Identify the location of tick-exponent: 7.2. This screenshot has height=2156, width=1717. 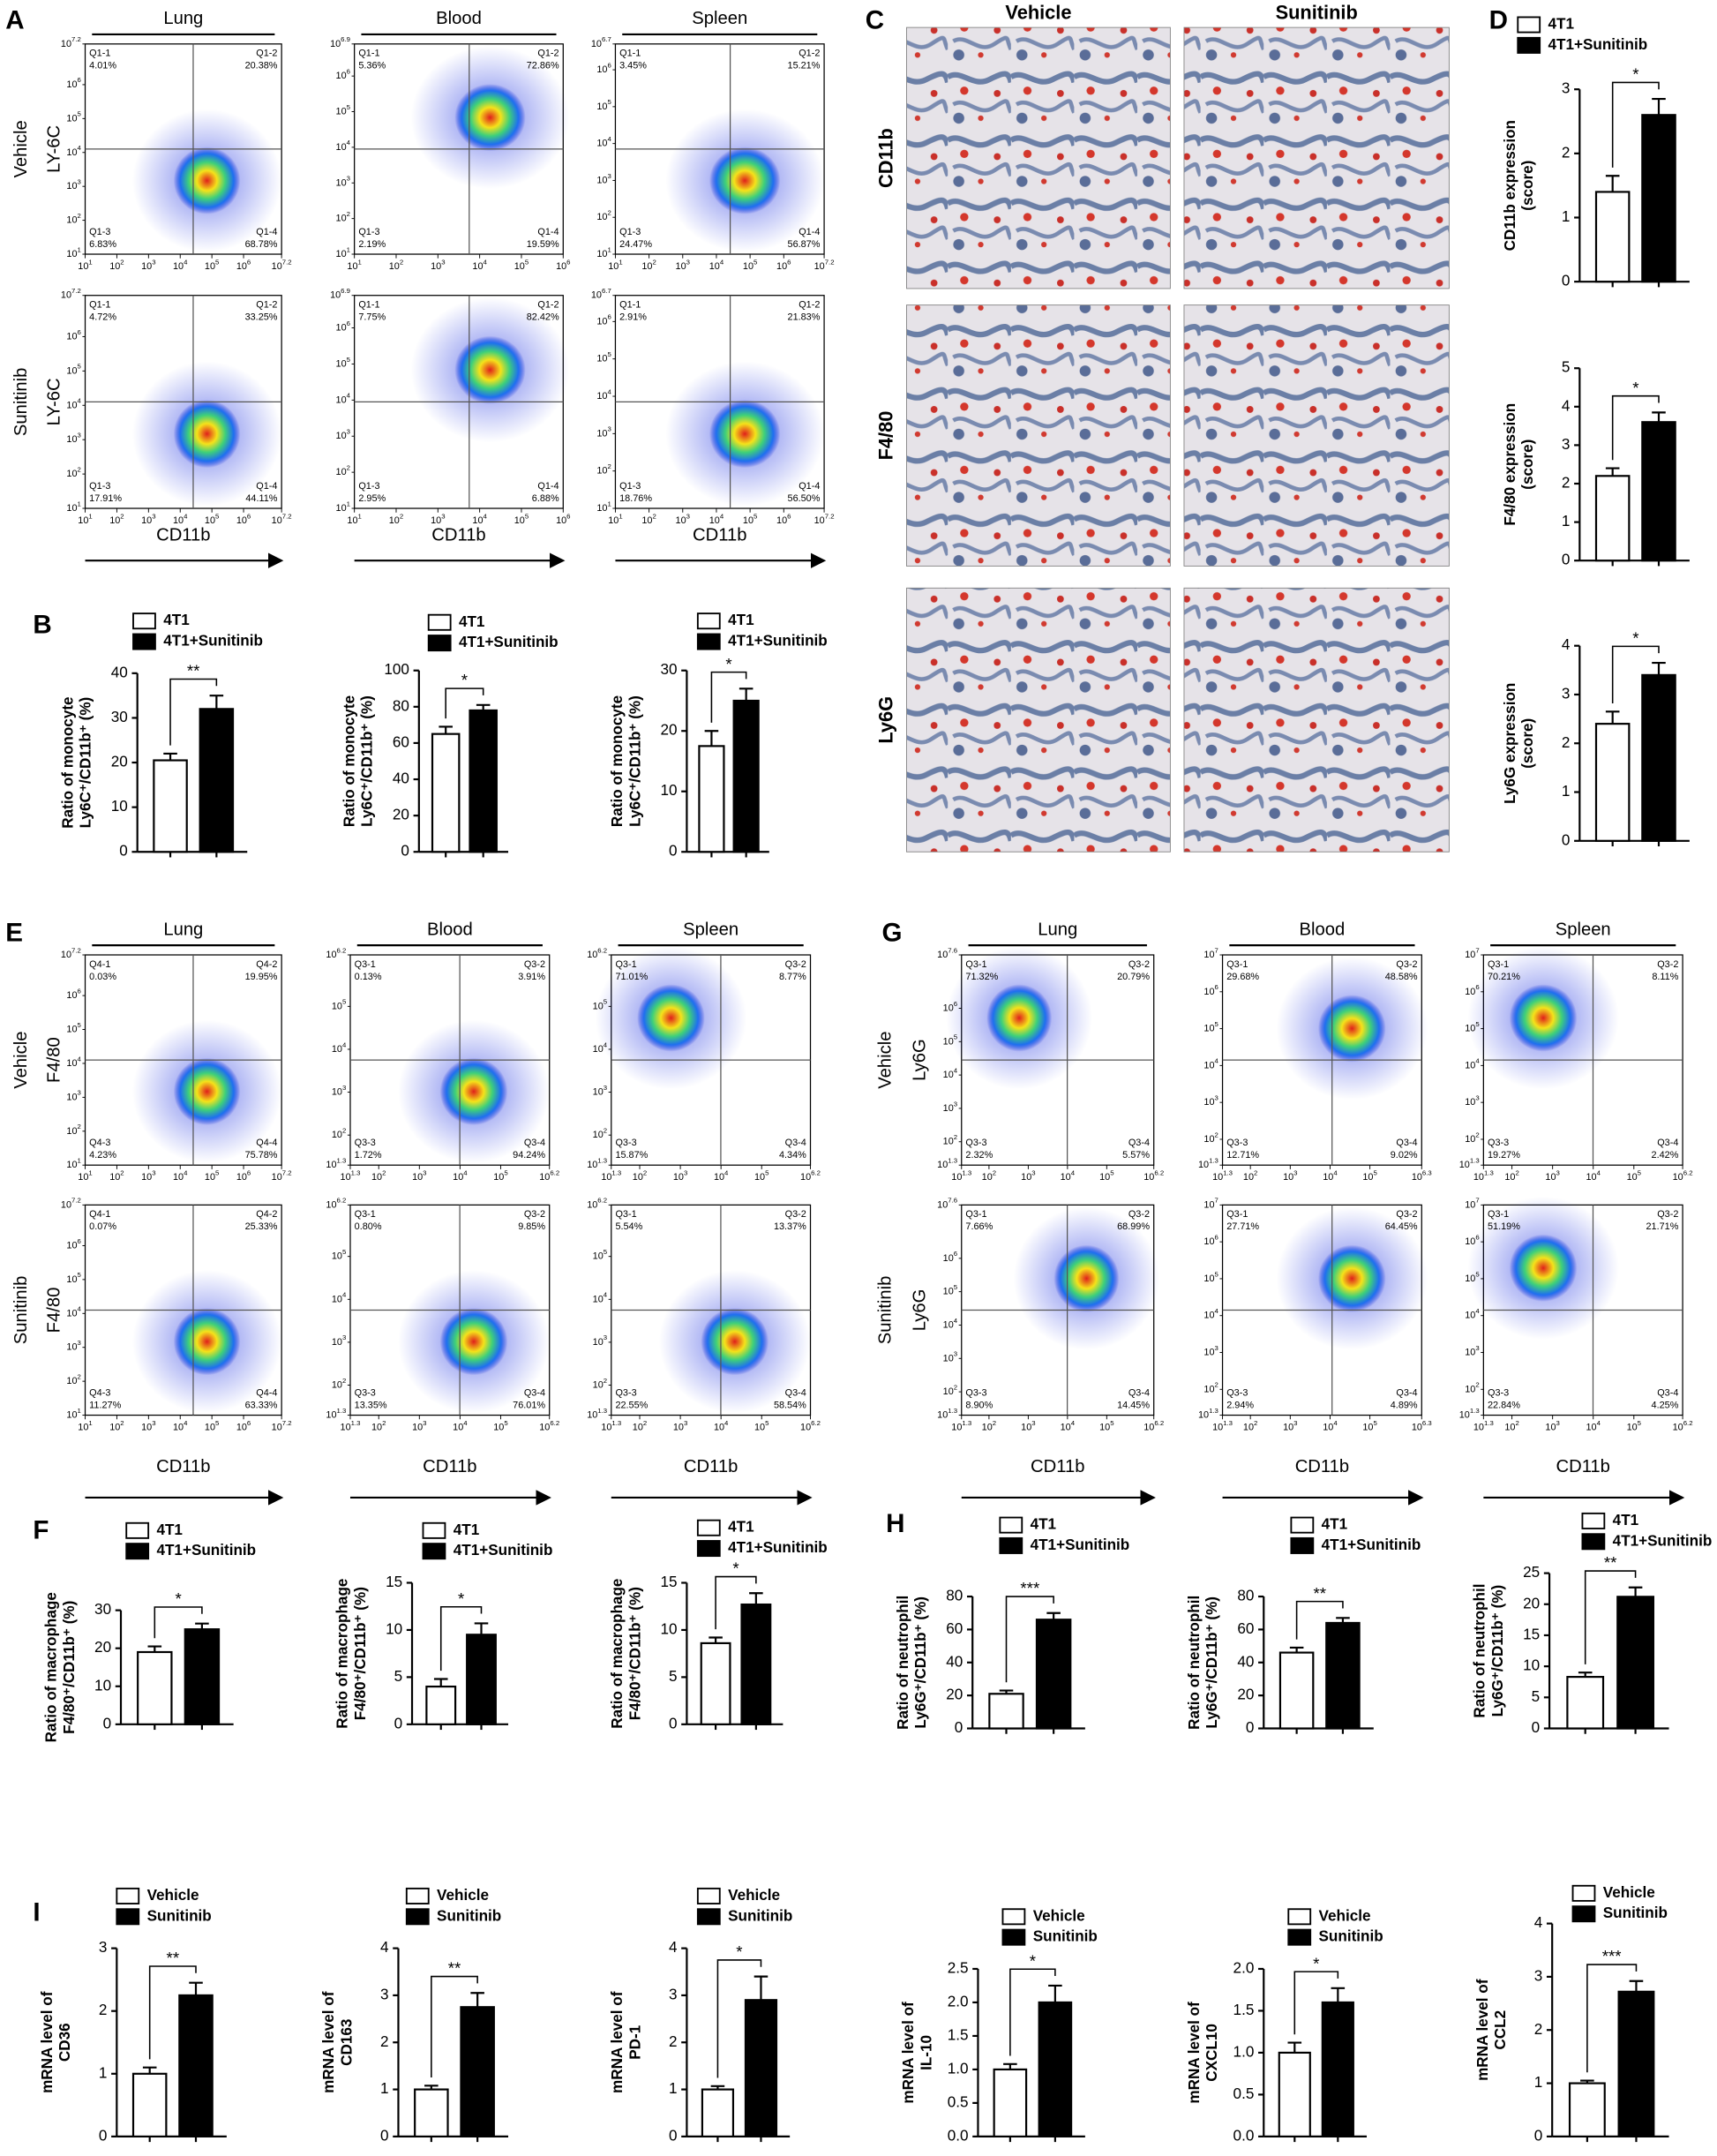
(76, 39).